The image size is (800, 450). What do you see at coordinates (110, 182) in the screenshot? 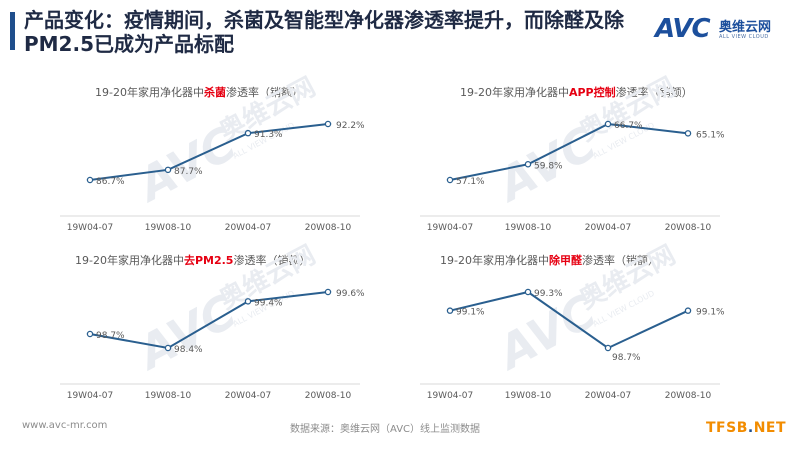
I see `data-label: 86.7%` at bounding box center [110, 182].